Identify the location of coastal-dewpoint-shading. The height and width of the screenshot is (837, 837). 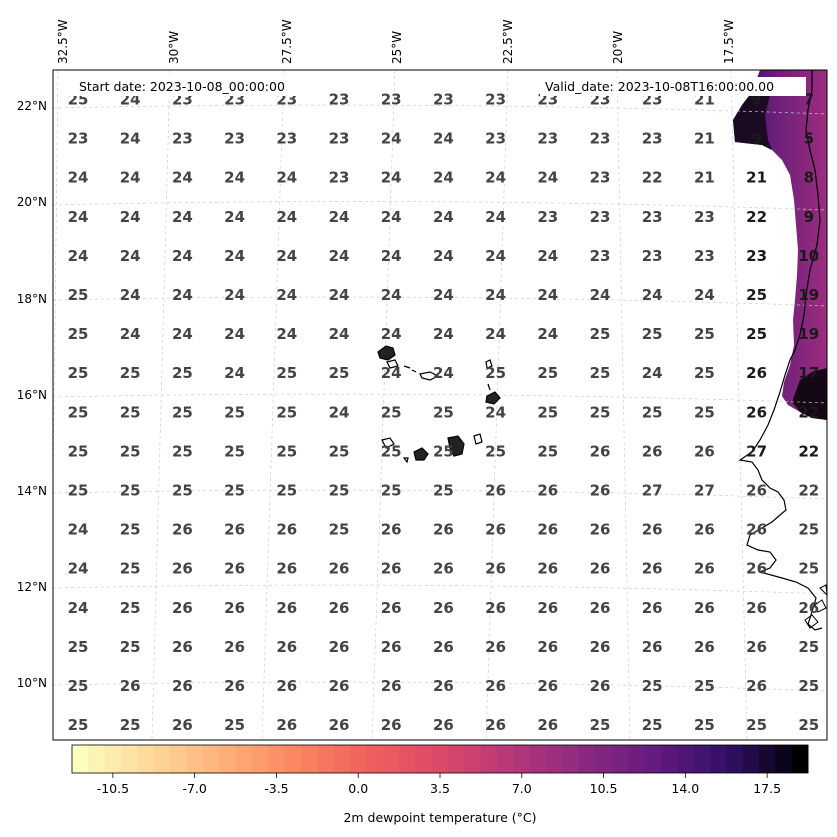
(780, 245).